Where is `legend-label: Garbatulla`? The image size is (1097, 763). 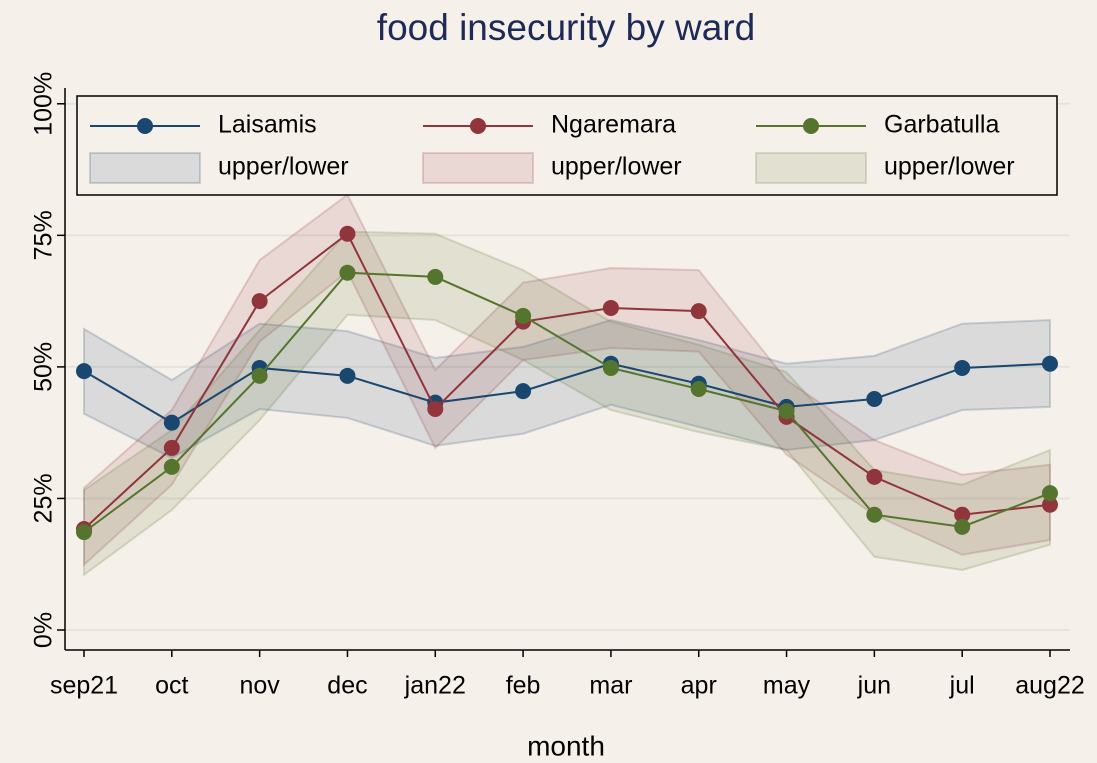 legend-label: Garbatulla is located at coordinates (941, 125).